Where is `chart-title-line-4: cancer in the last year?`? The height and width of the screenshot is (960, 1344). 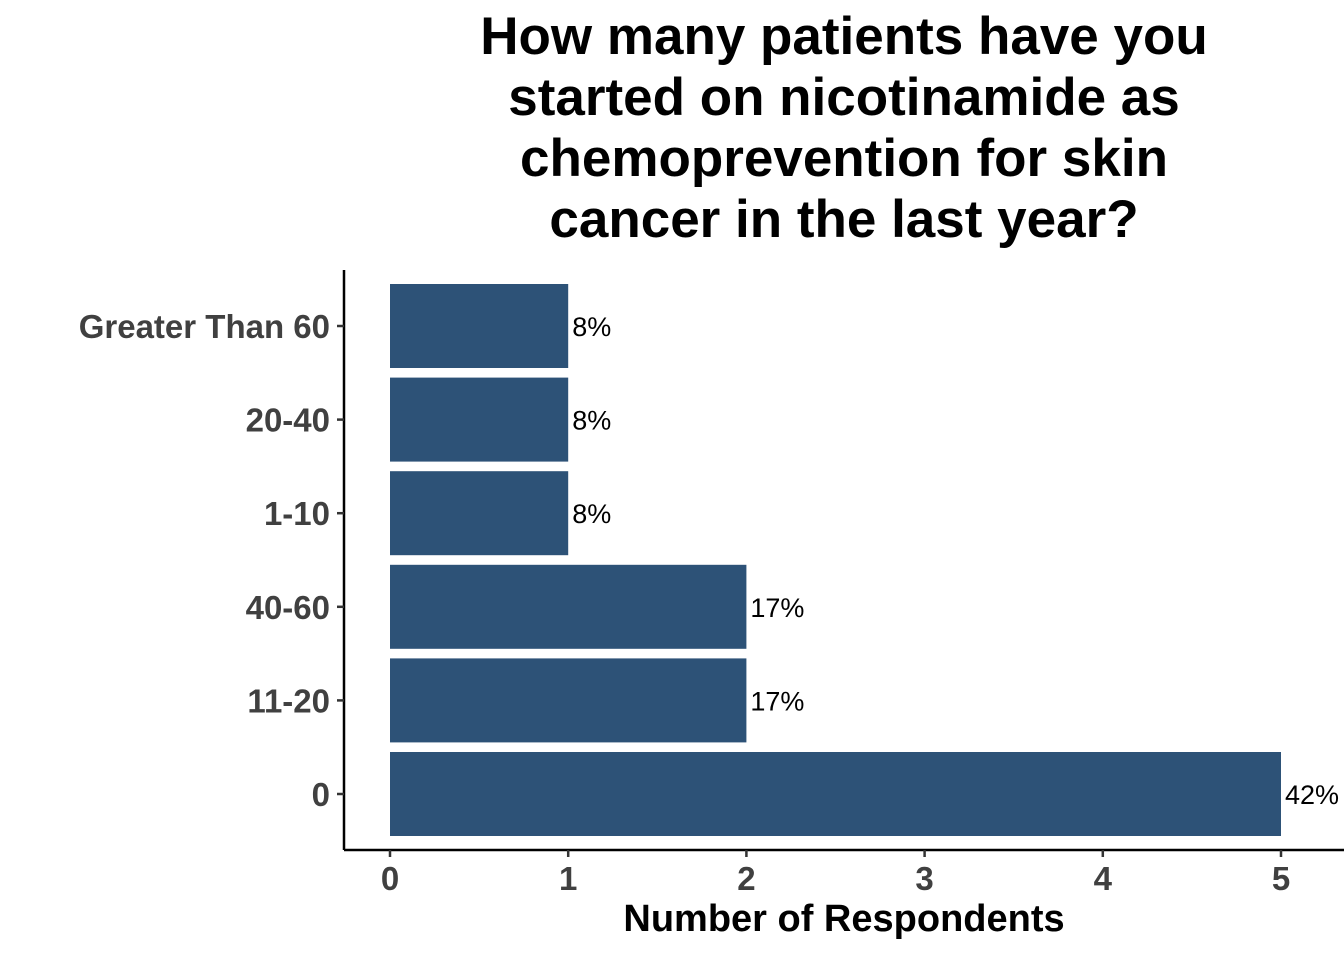 chart-title-line-4: cancer in the last year? is located at coordinates (844, 219).